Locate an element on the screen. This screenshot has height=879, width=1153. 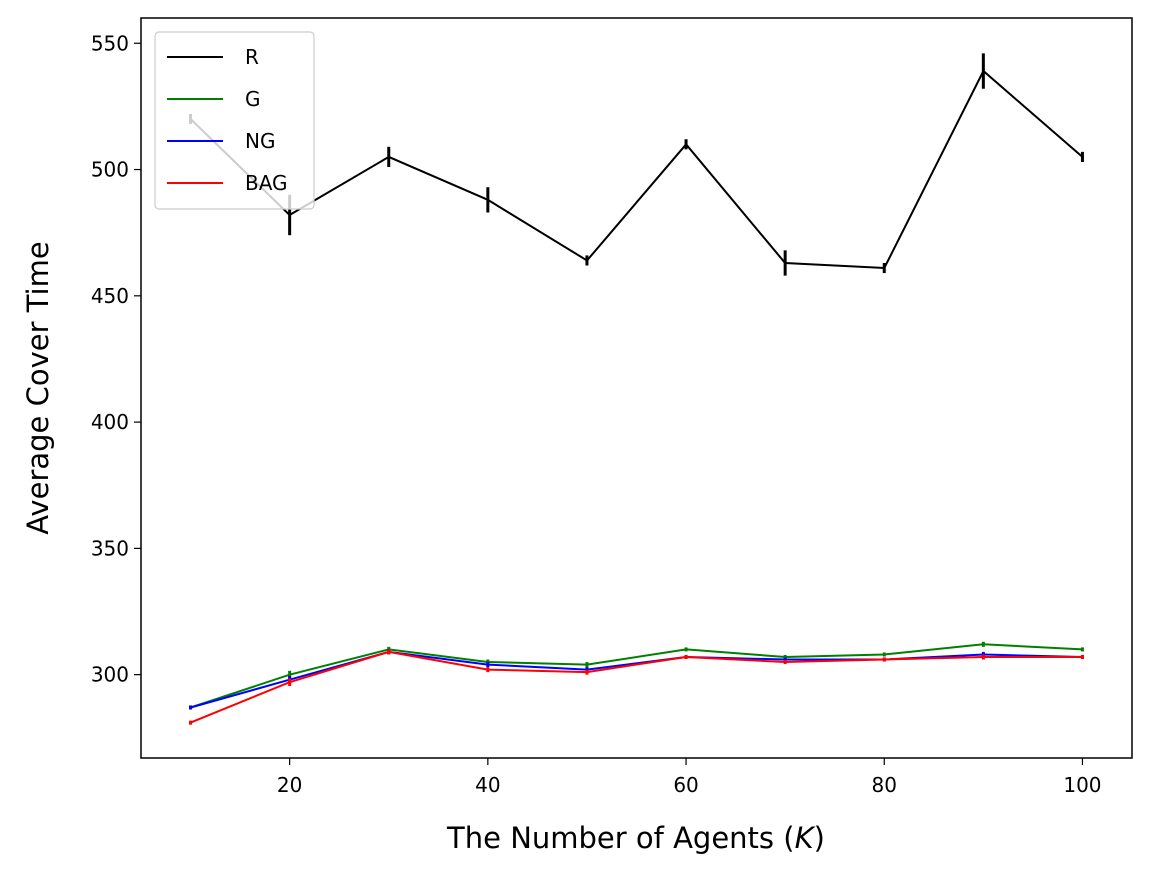
legend-label-r: R is located at coordinates (252, 57).